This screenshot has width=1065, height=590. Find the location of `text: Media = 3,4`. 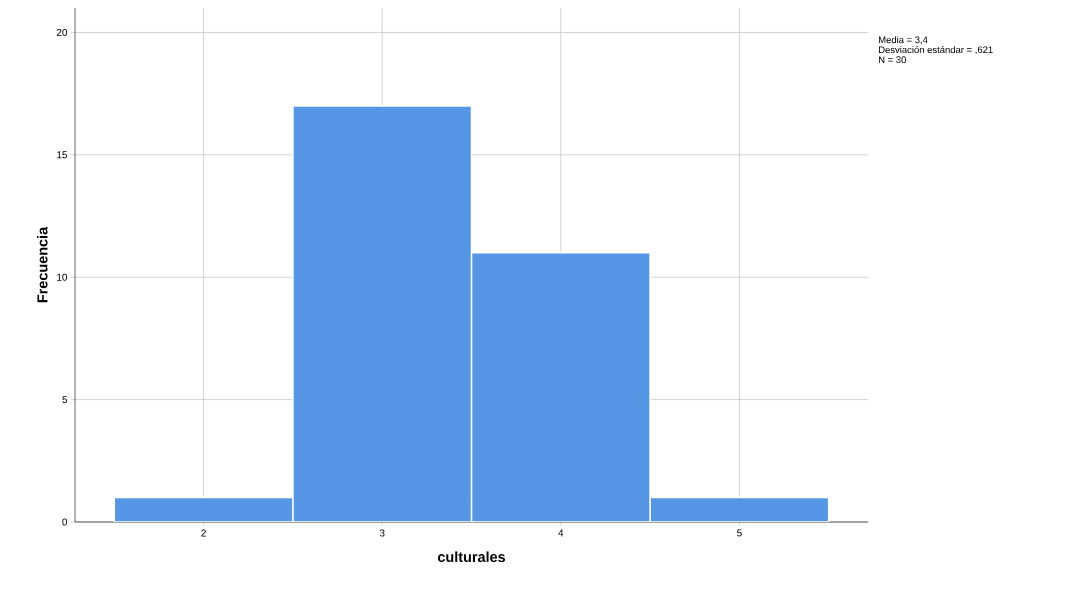

text: Media = 3,4 is located at coordinates (903, 40).